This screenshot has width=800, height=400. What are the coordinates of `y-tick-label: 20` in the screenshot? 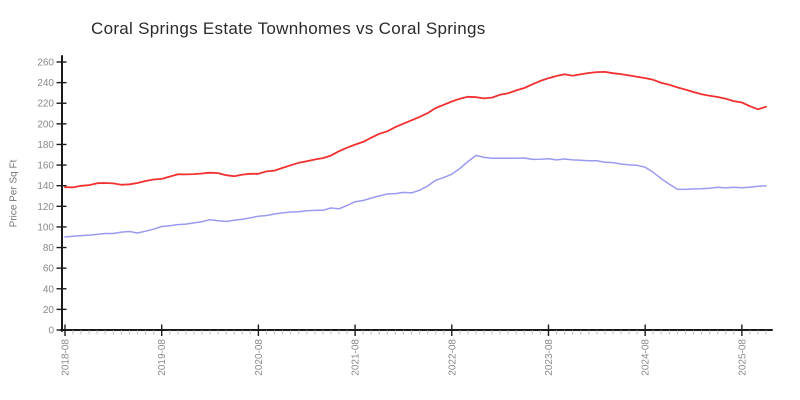 It's located at (49, 310).